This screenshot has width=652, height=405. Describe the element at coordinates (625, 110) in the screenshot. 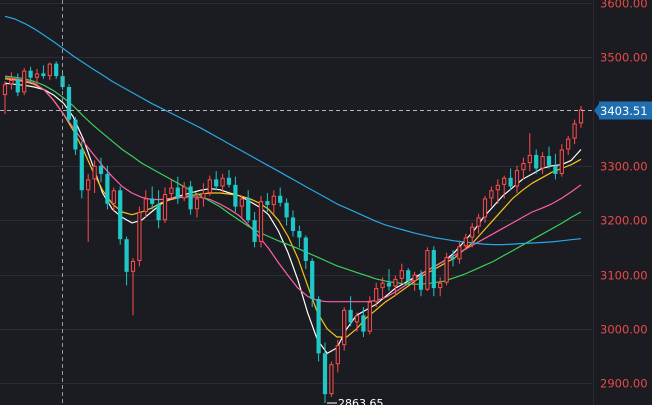

I see `last-price-tag` at that location.